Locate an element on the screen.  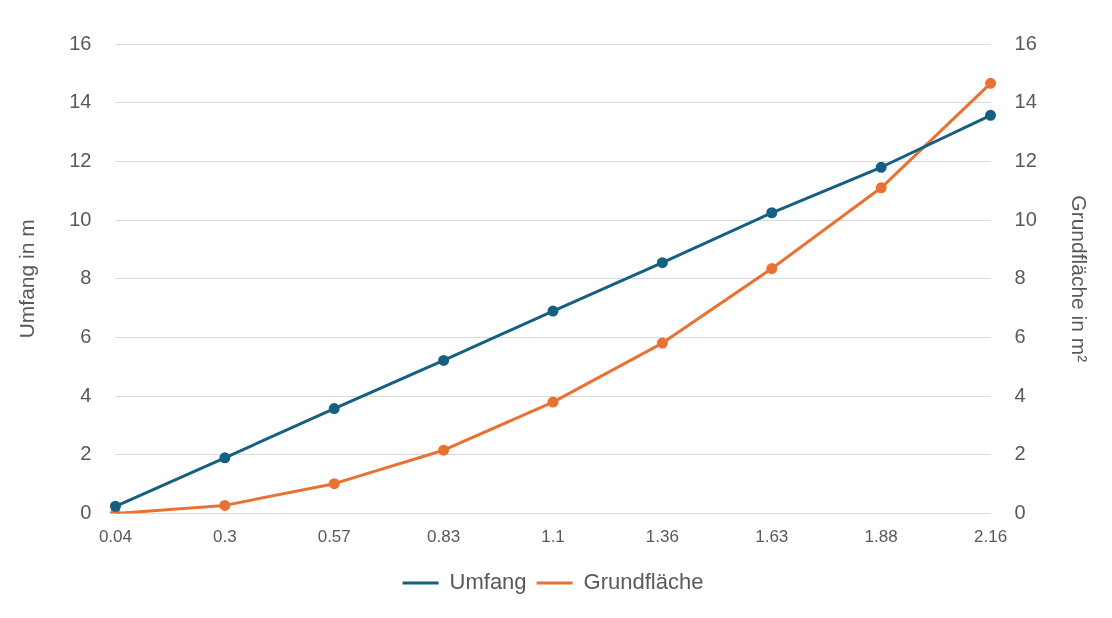
y-tick-label: 16 is located at coordinates (80, 42).